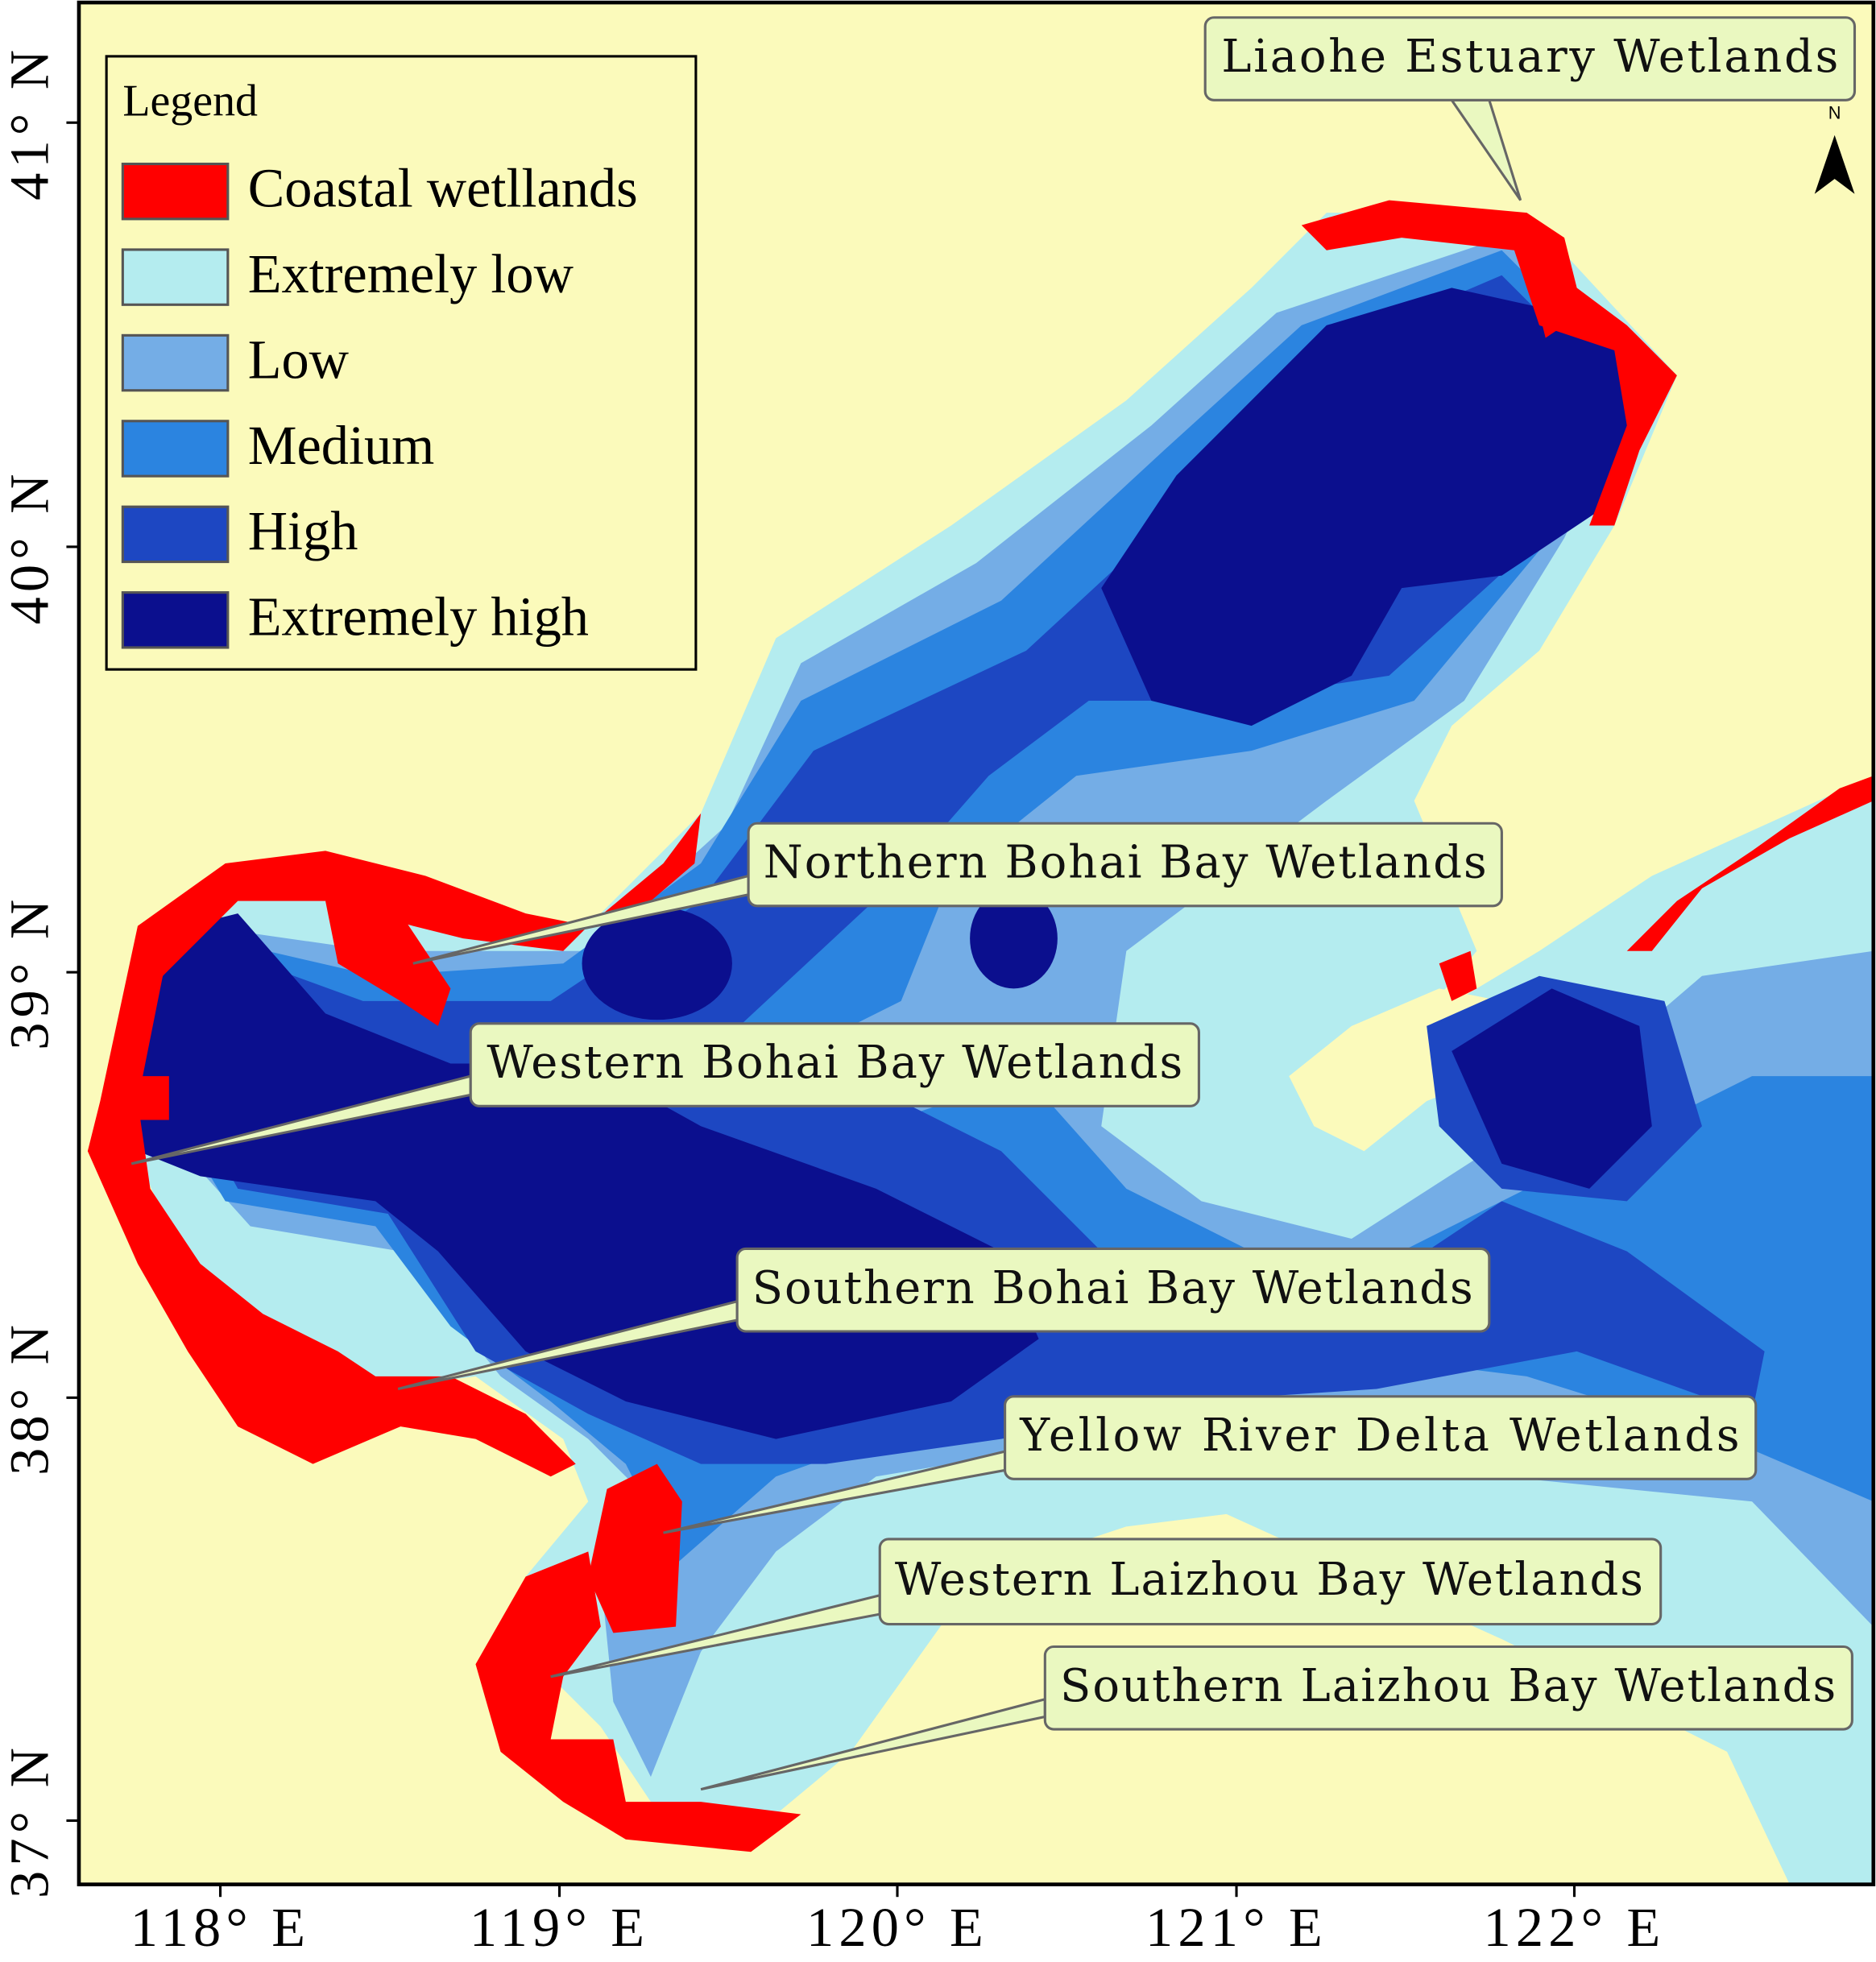  What do you see at coordinates (303, 530) in the screenshot?
I see `legend-label: High` at bounding box center [303, 530].